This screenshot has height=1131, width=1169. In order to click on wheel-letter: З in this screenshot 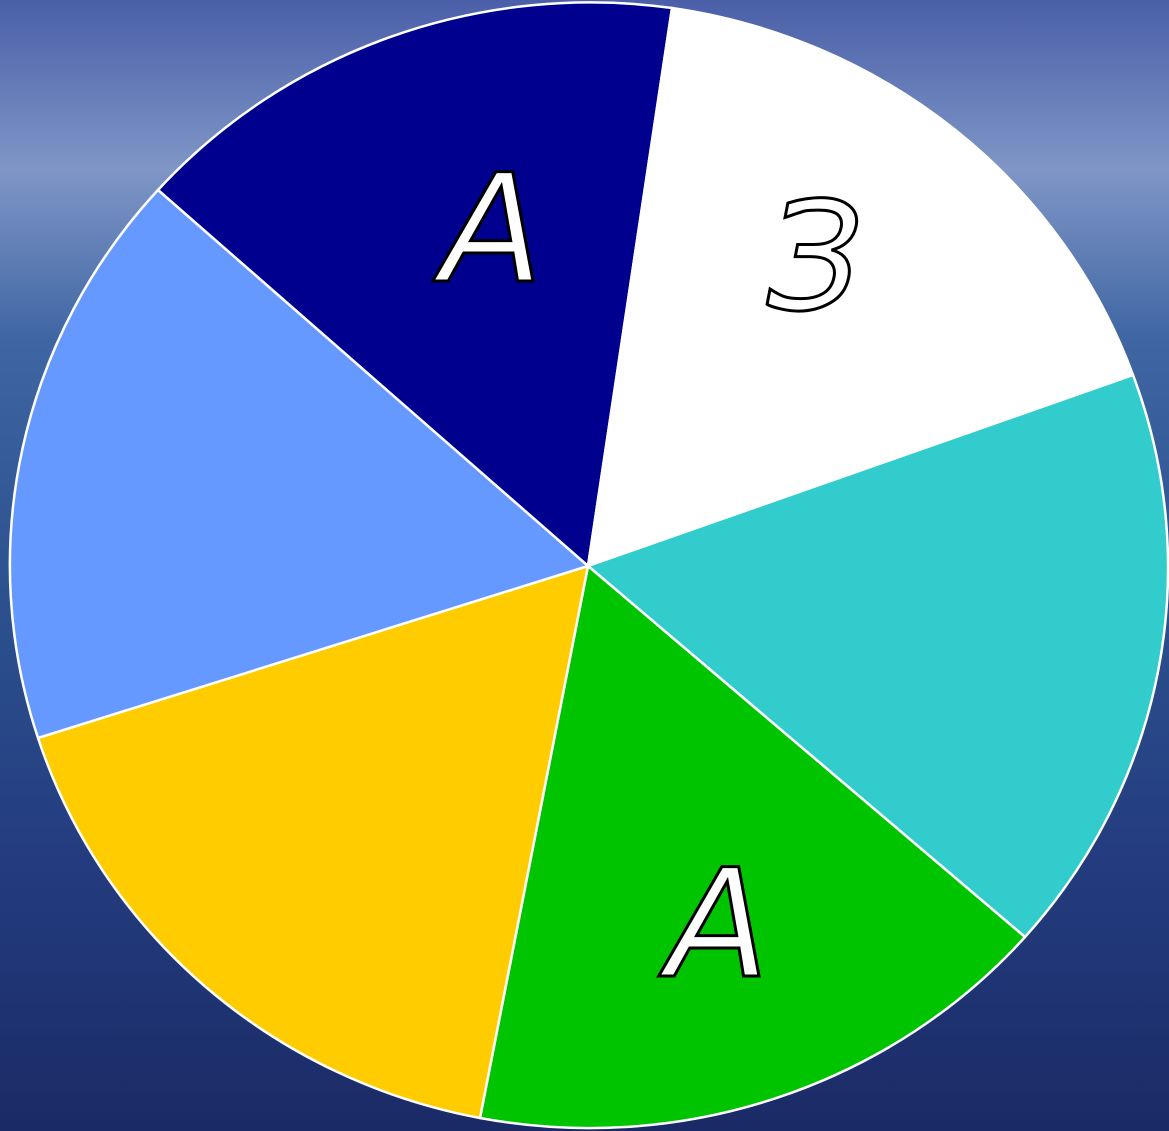, I will do `click(815, 258)`.